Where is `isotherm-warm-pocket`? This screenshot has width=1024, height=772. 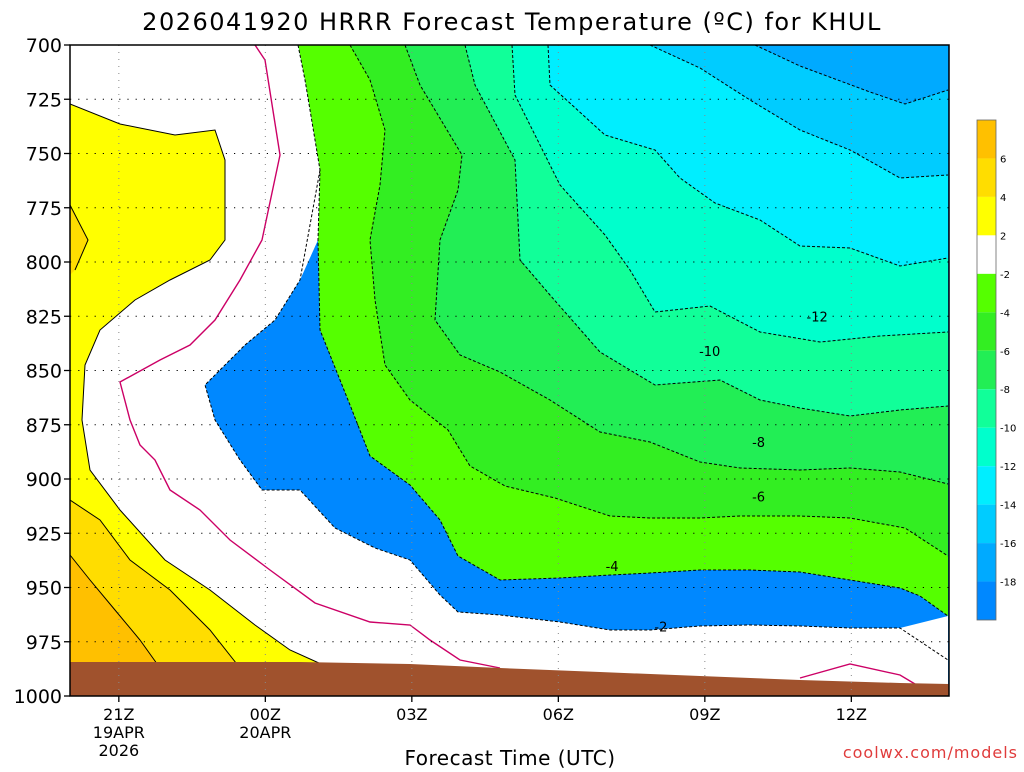 isotherm-warm-pocket is located at coordinates (79, 237).